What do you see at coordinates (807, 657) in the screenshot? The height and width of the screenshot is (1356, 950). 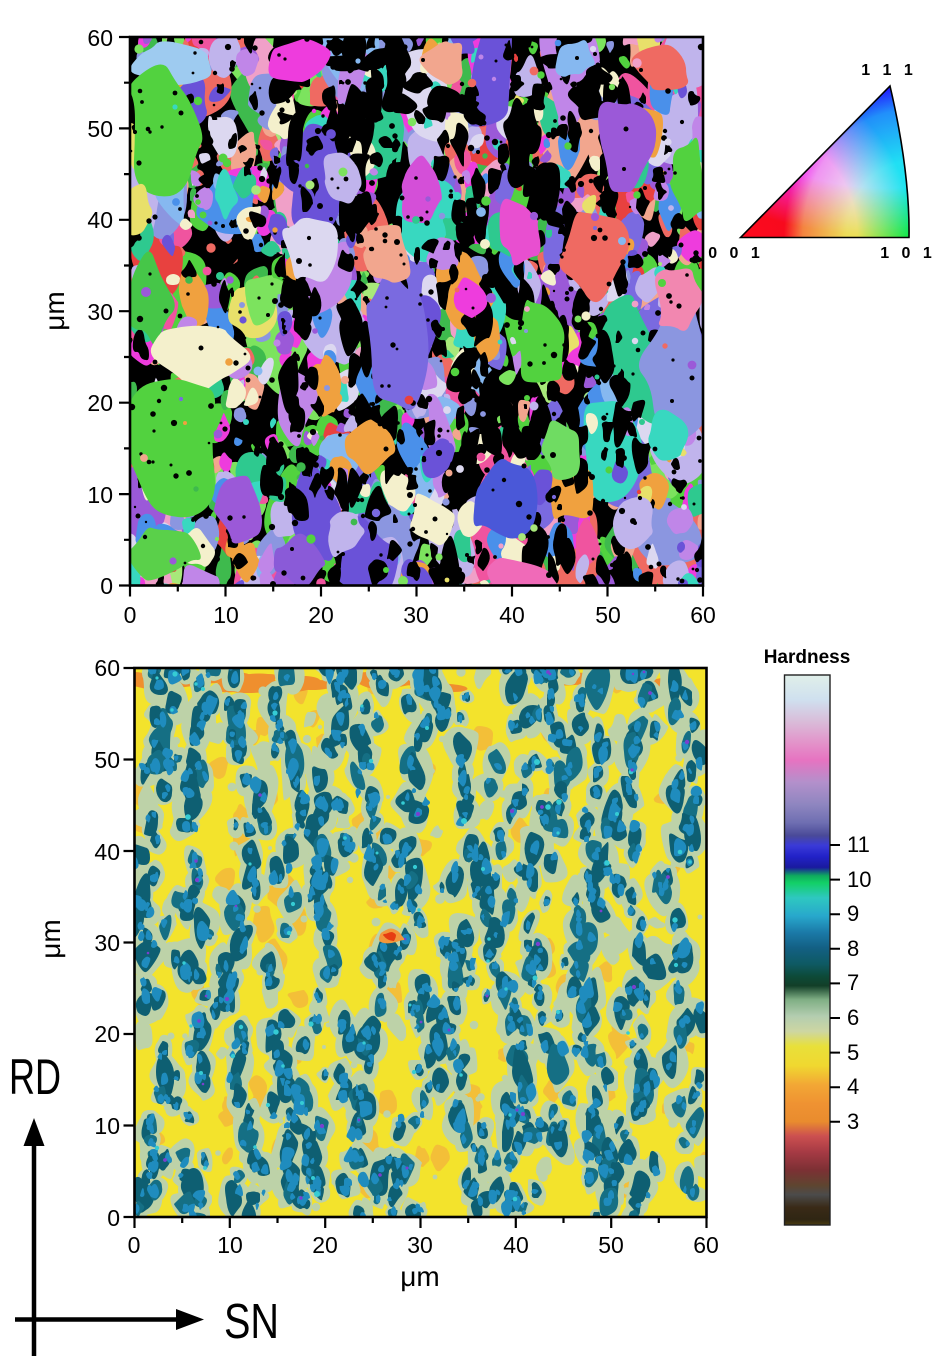 I see `svg-text: Hardness` at bounding box center [807, 657].